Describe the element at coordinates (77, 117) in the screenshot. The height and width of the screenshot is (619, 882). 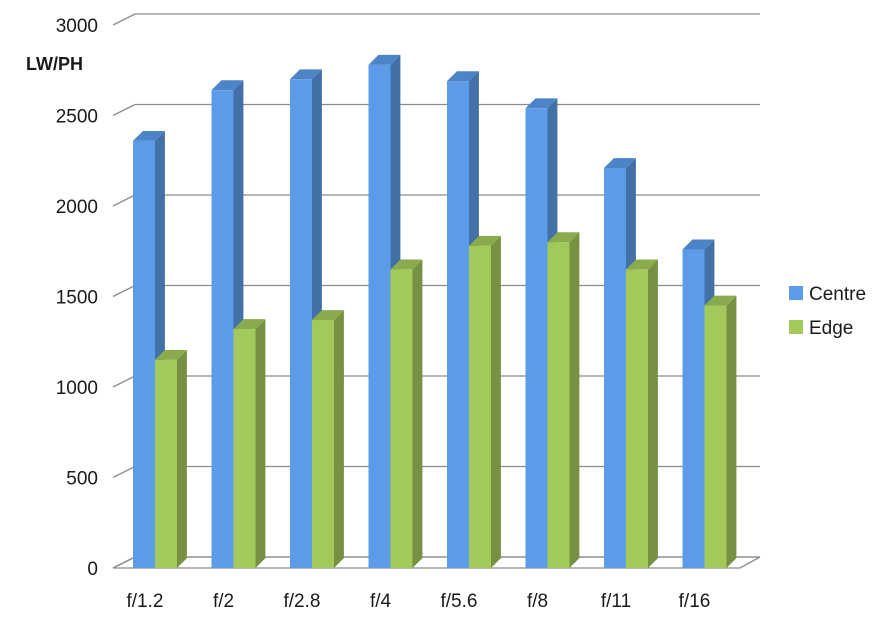
I see `y-tick-label: 2500` at that location.